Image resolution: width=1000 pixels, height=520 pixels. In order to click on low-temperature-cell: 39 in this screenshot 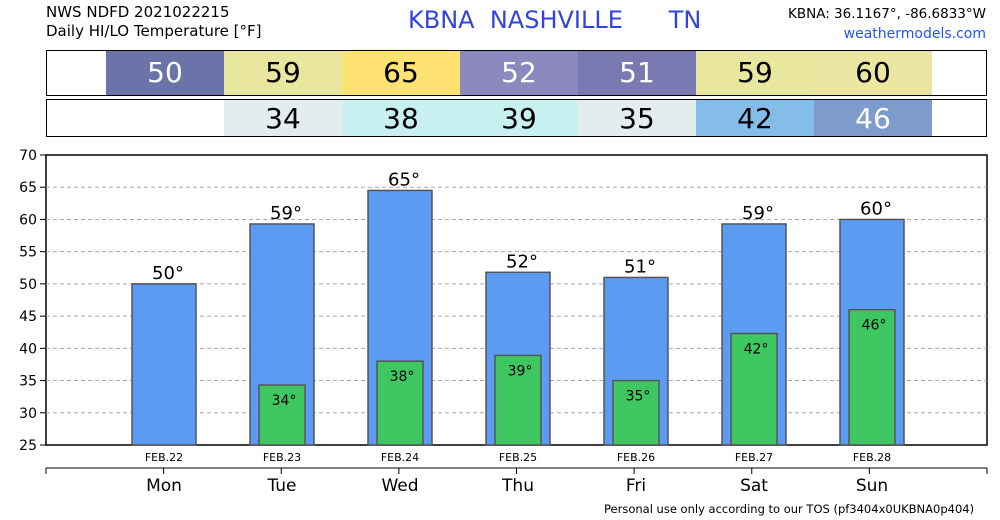, I will do `click(519, 118)`.